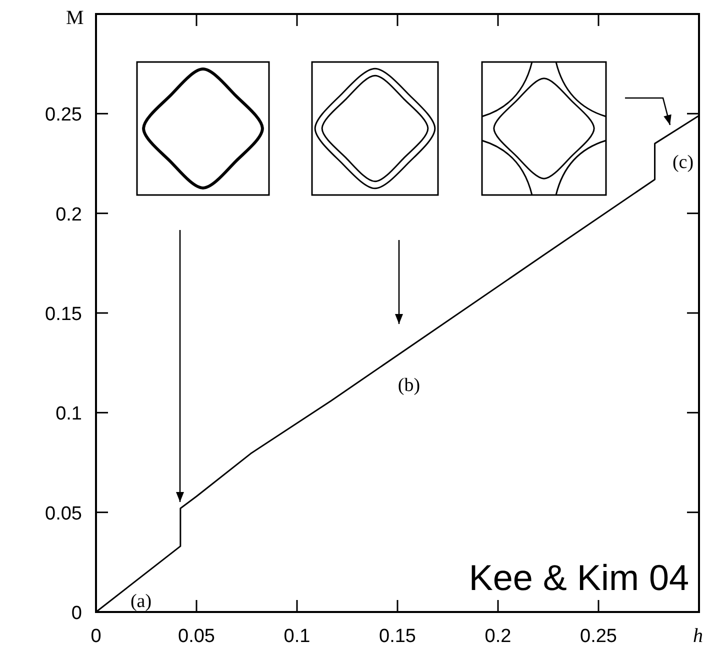  I want to click on annotation: (b), so click(409, 385).